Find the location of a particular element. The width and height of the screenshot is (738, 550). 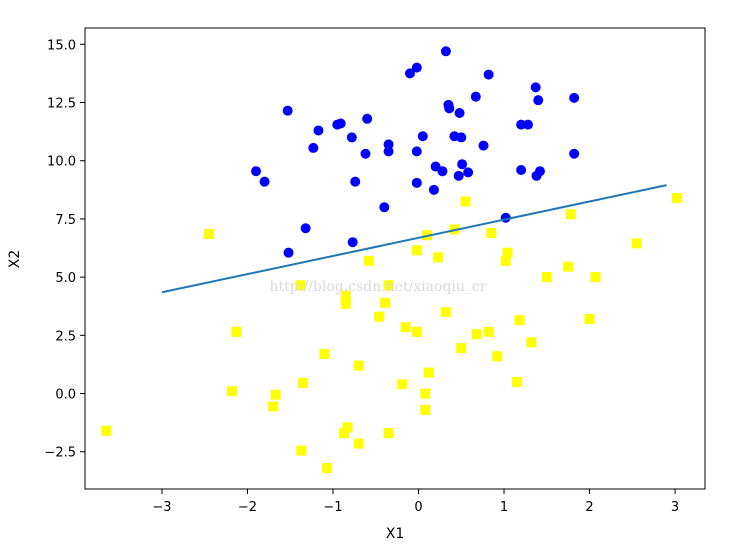

y-tick-label: 5.0 is located at coordinates (65, 278).